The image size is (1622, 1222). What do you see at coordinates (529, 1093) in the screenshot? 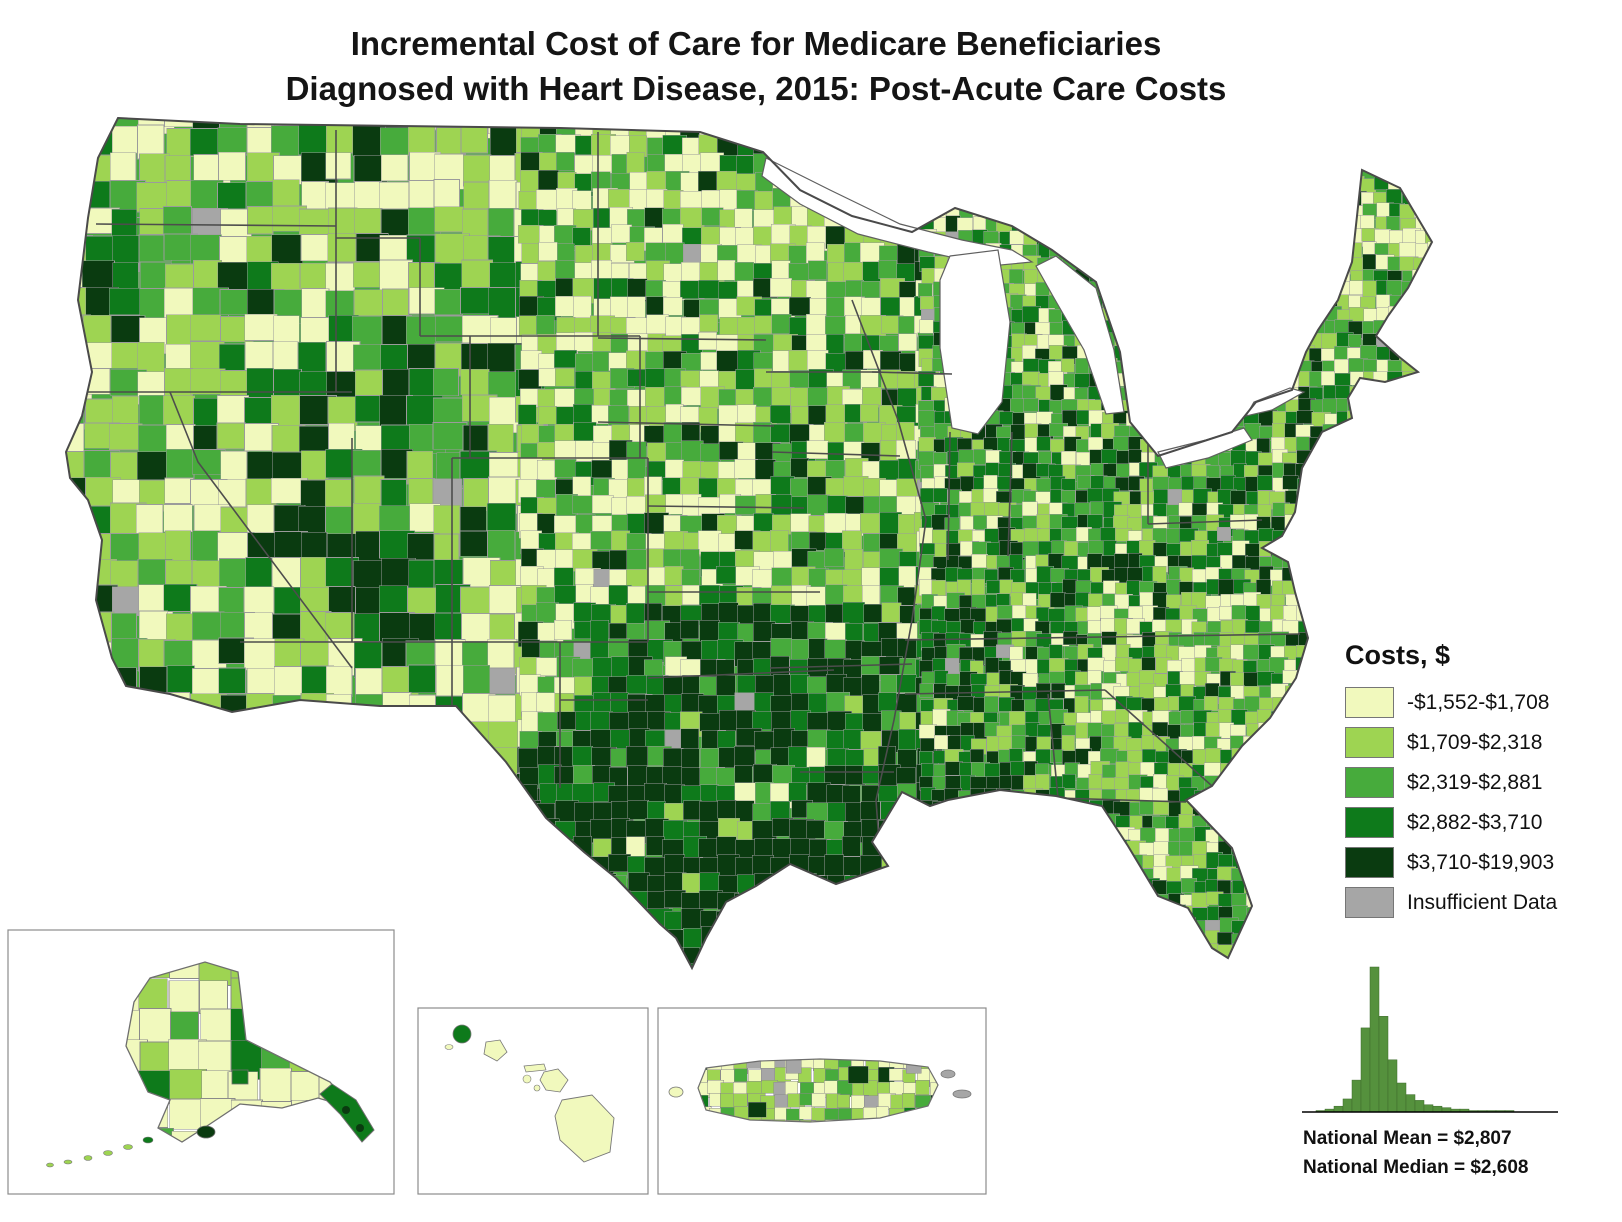
I see `hawaii-islands-layer` at bounding box center [529, 1093].